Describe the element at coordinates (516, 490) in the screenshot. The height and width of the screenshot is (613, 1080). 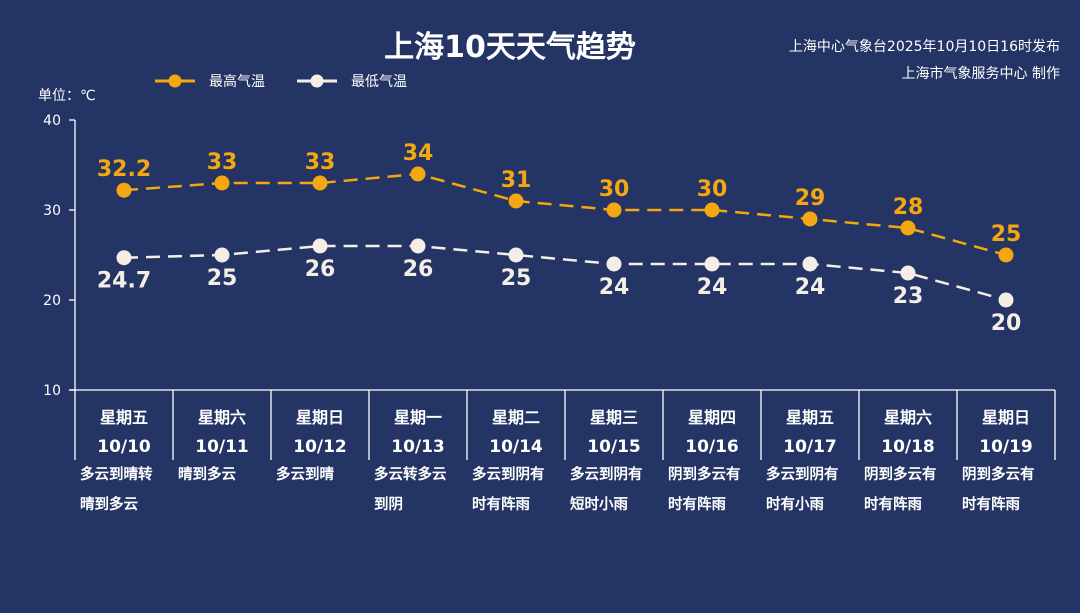
I see `weather-description: 多云到阴有 时有阵雨` at that location.